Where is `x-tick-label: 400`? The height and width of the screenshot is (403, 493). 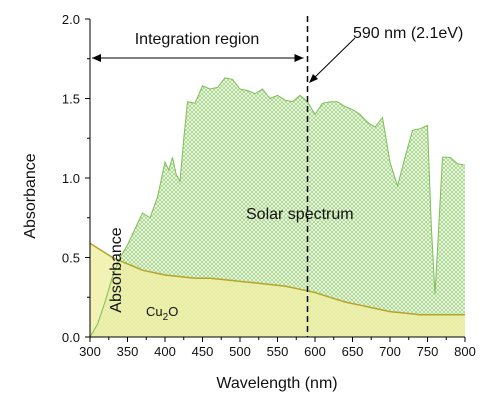
x-tick-label: 400 is located at coordinates (165, 351).